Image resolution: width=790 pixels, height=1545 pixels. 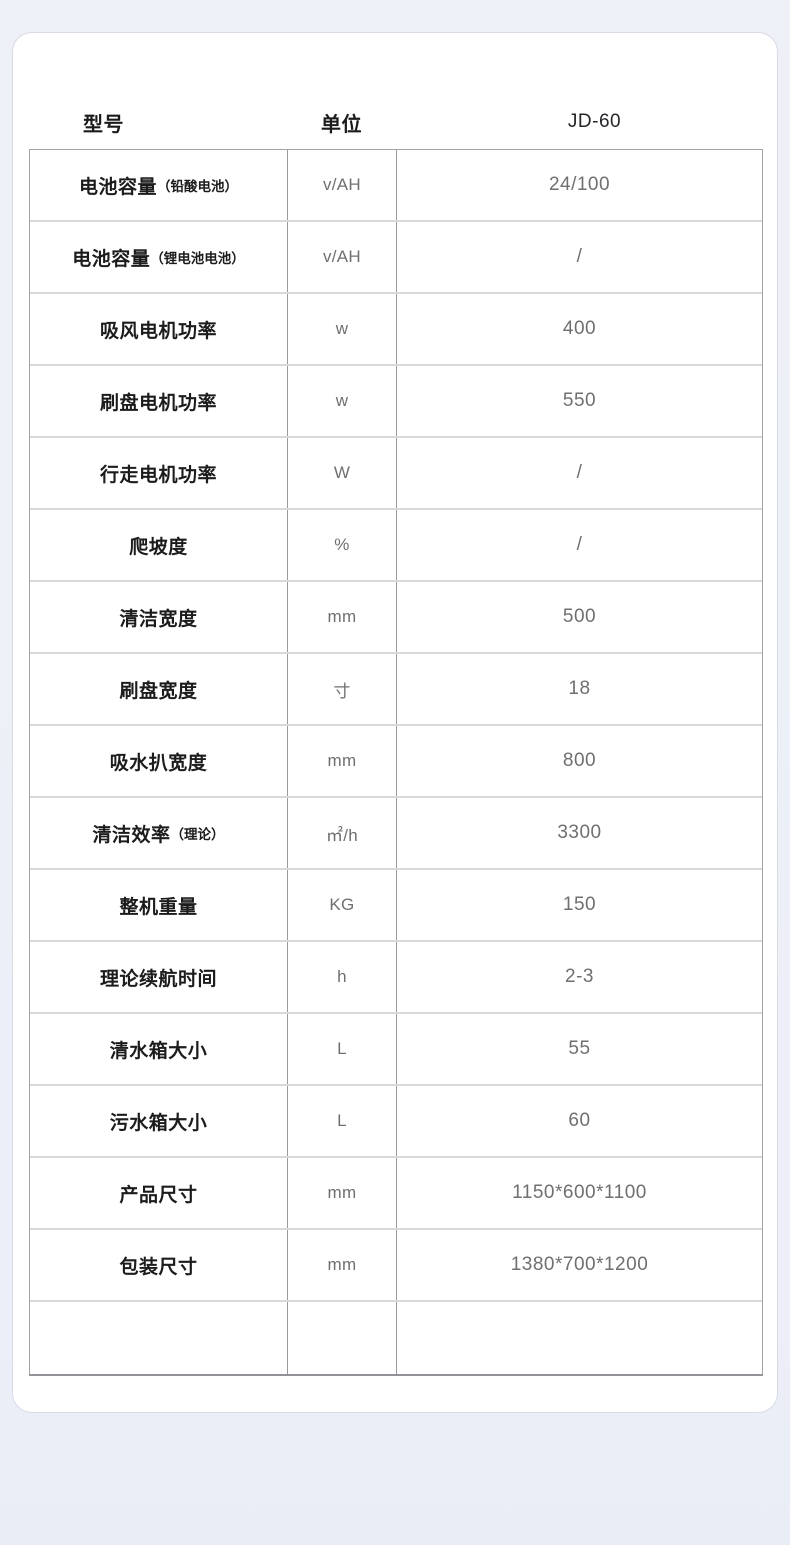 I want to click on spec-name-cell: 行走电机功率, so click(x=159, y=473).